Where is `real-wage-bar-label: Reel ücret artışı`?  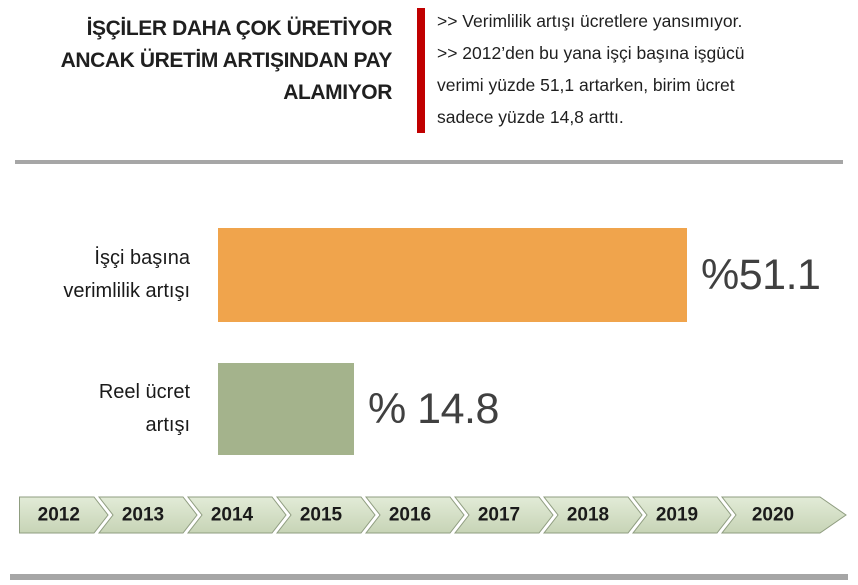
real-wage-bar-label: Reel ücret artışı is located at coordinates (95, 409).